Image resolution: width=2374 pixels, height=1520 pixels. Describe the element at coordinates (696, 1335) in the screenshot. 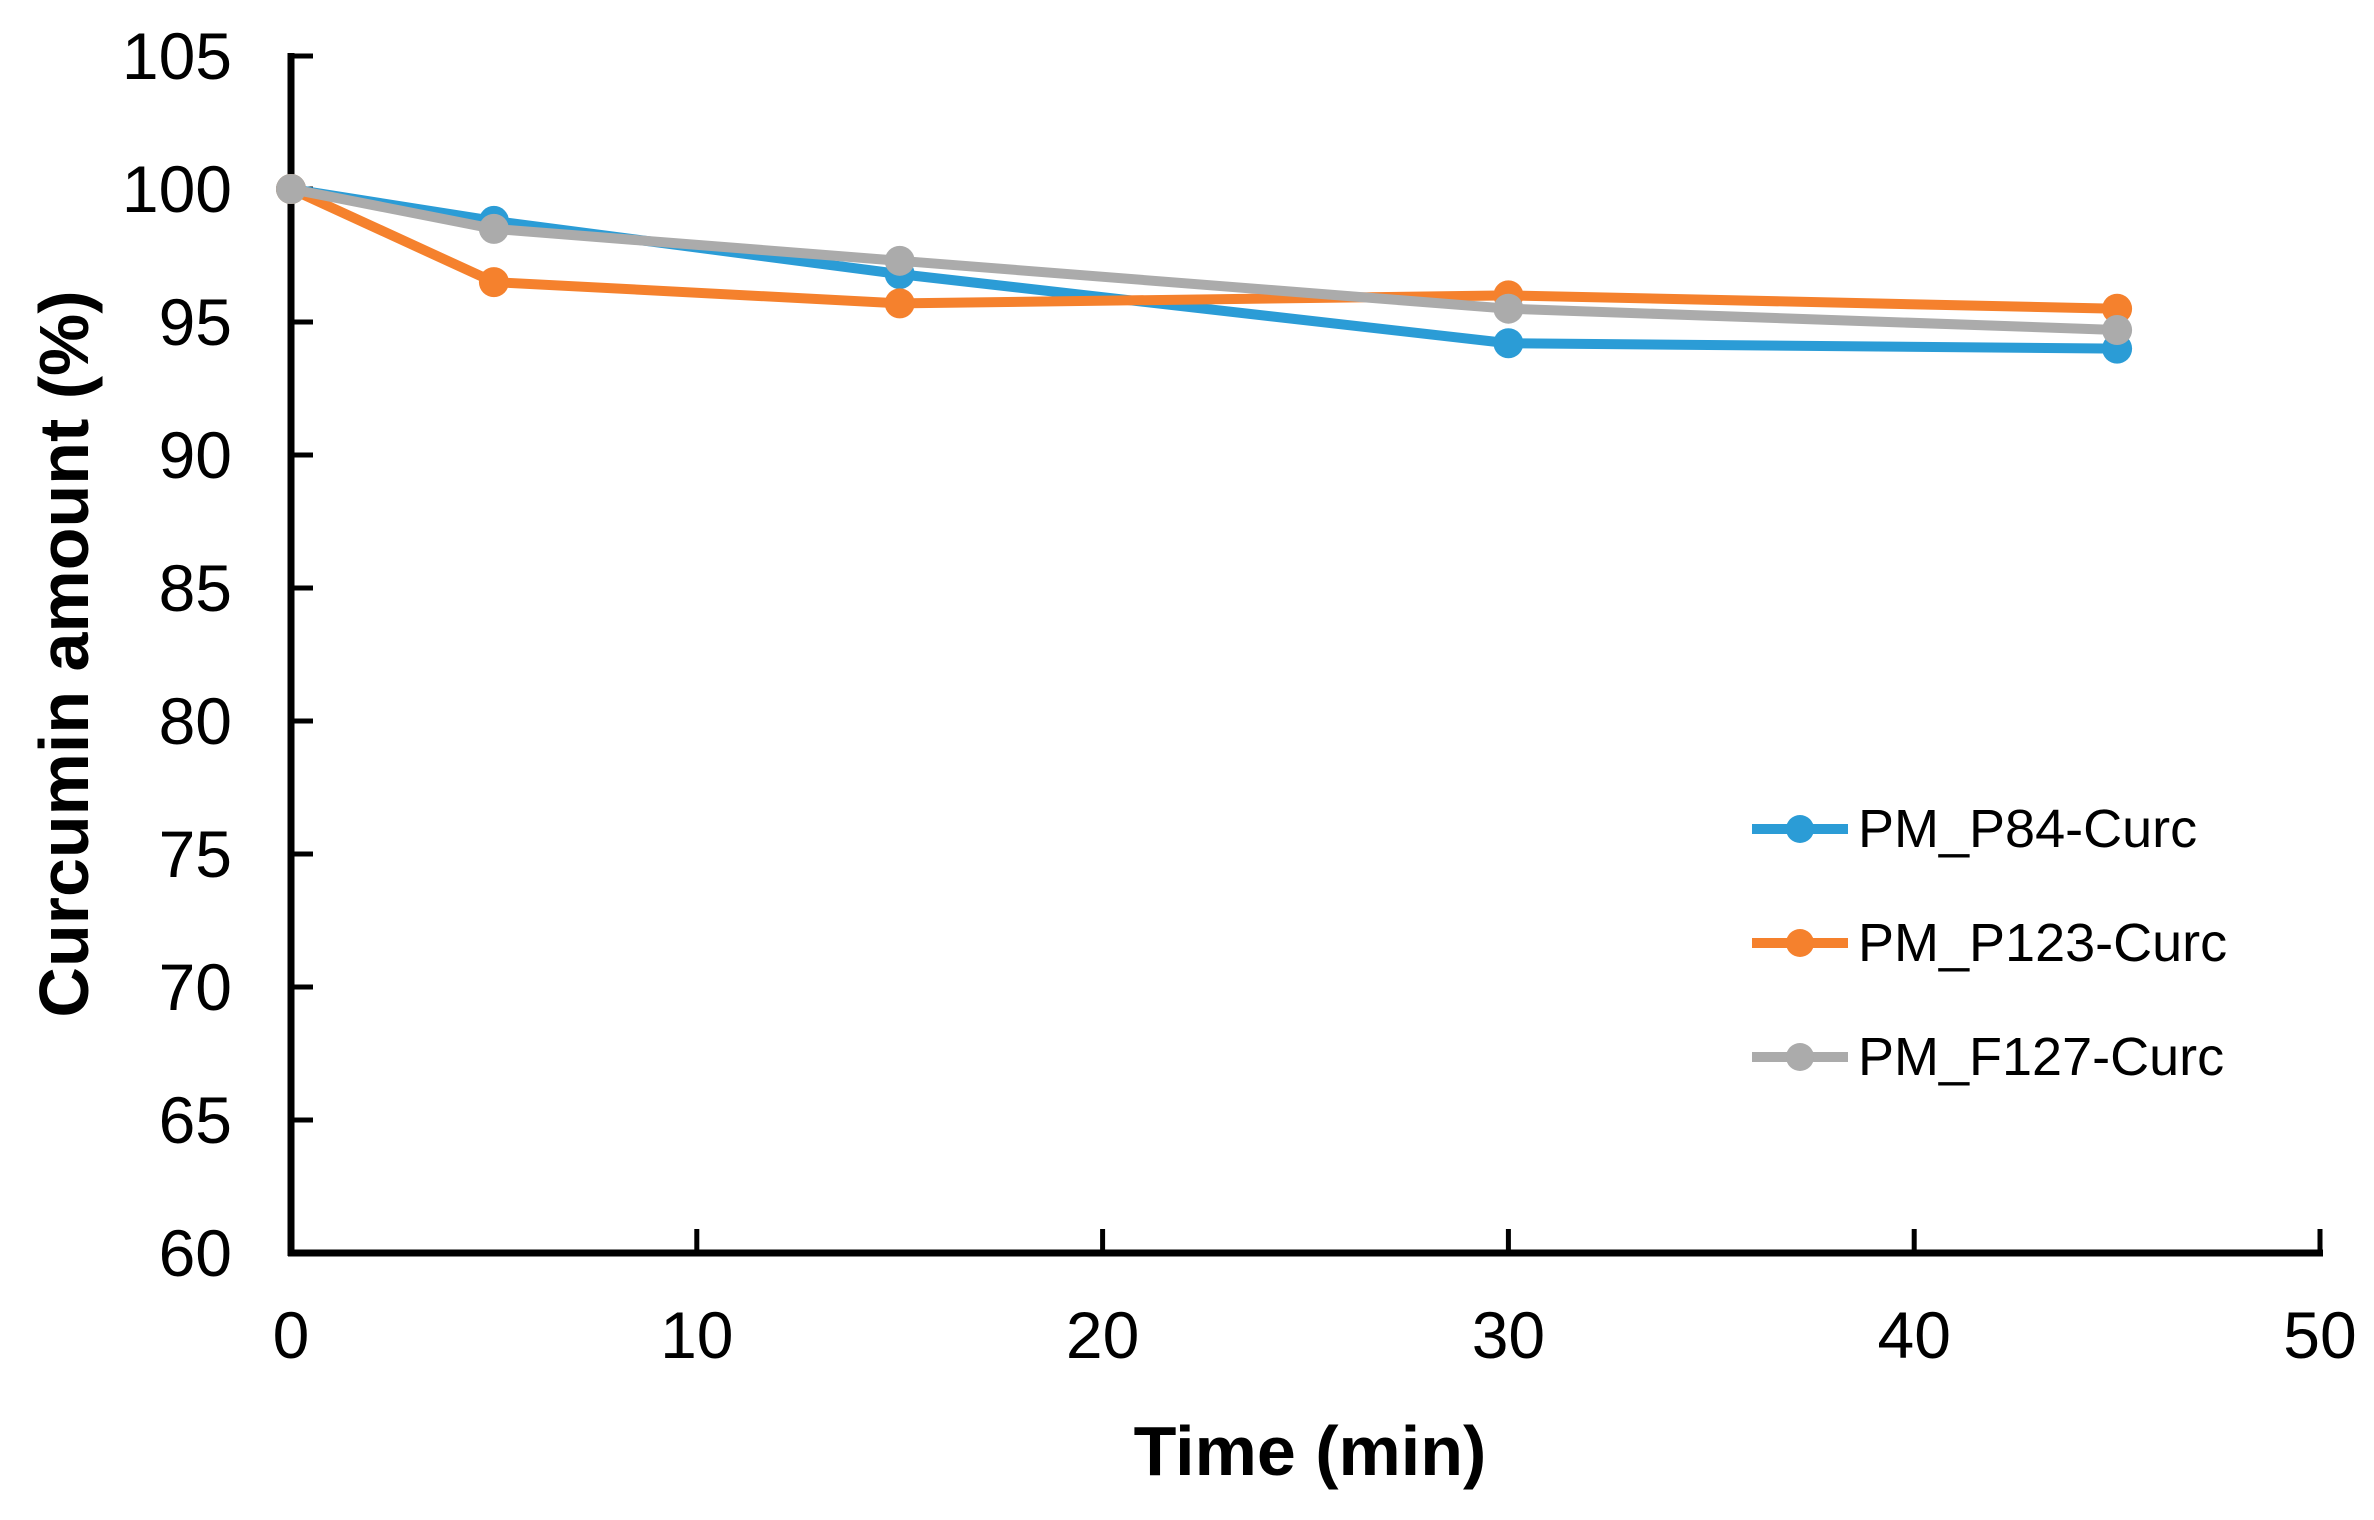

I see `x-tick-label: 10` at that location.